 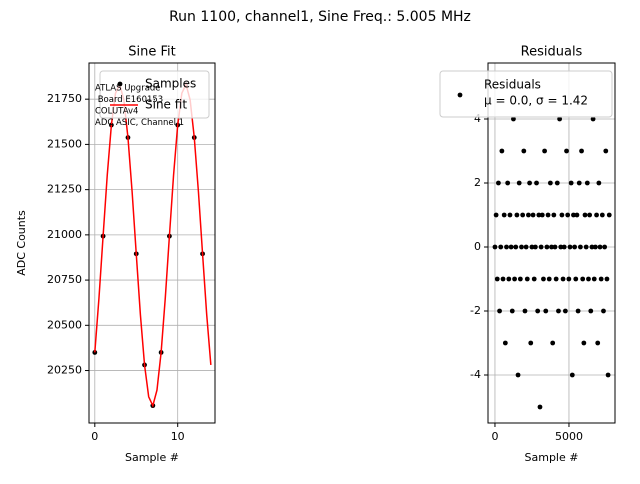 I want to click on legend-label: Sine fit, so click(x=166, y=105).